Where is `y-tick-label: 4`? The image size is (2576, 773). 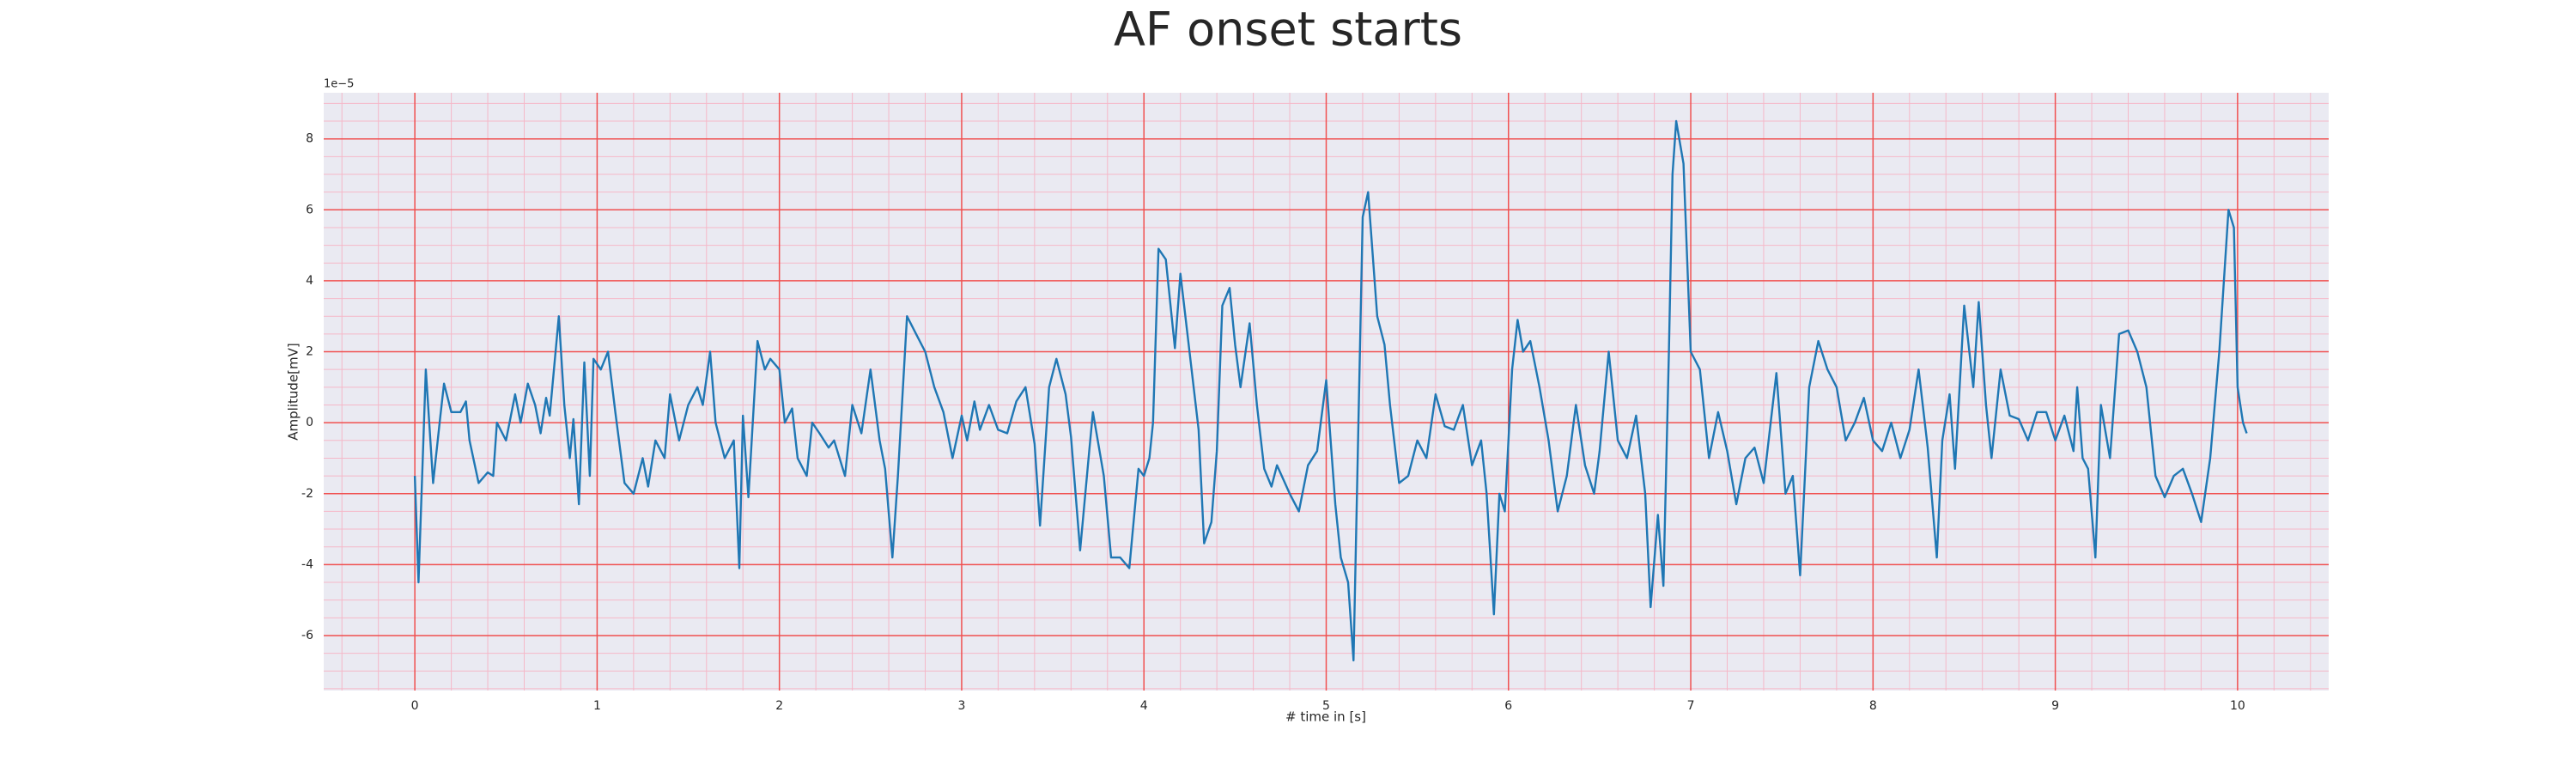 y-tick-label: 4 is located at coordinates (310, 281).